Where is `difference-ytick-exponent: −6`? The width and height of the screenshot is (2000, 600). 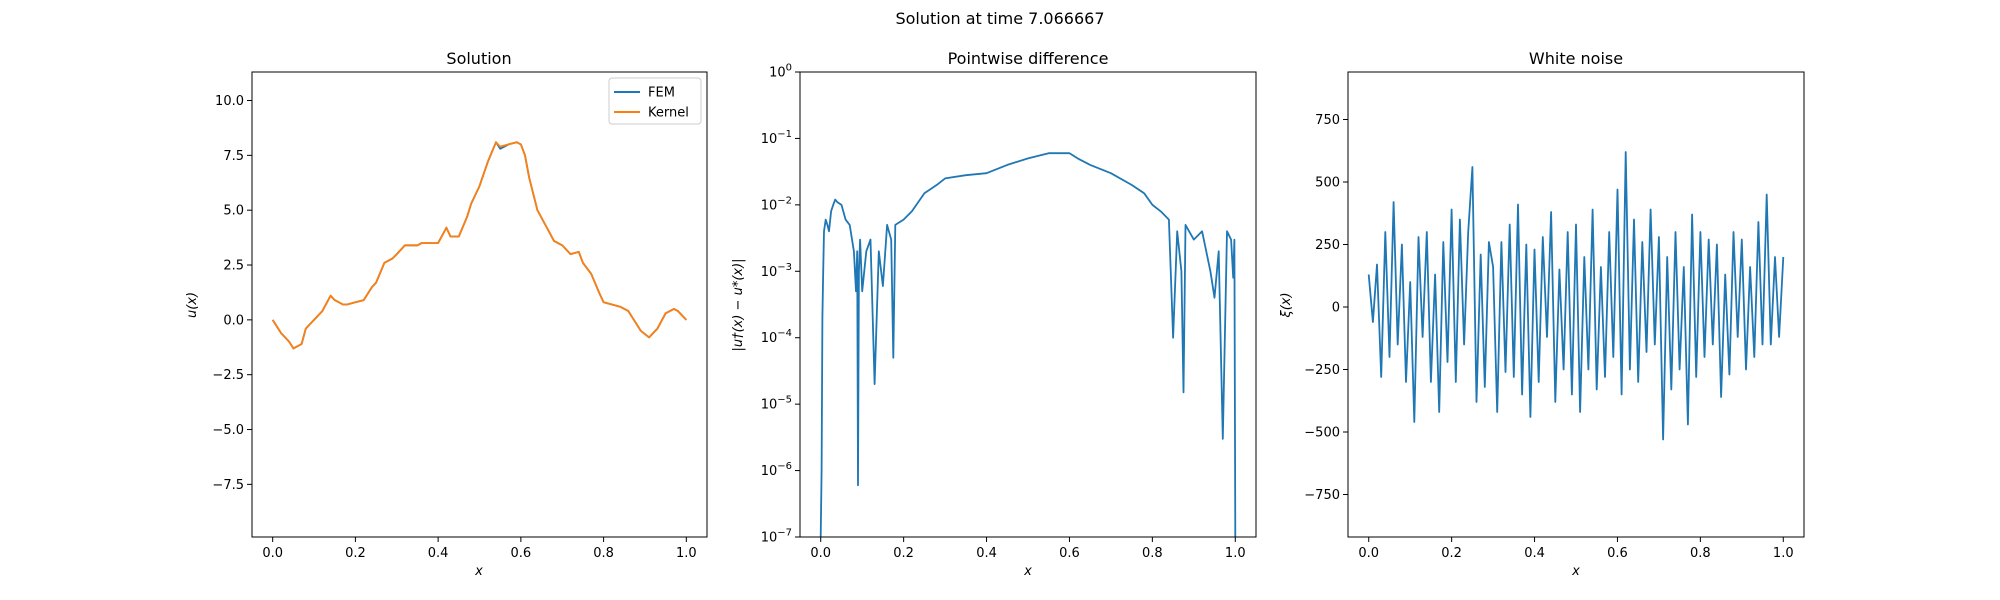
difference-ytick-exponent: −6 is located at coordinates (784, 466).